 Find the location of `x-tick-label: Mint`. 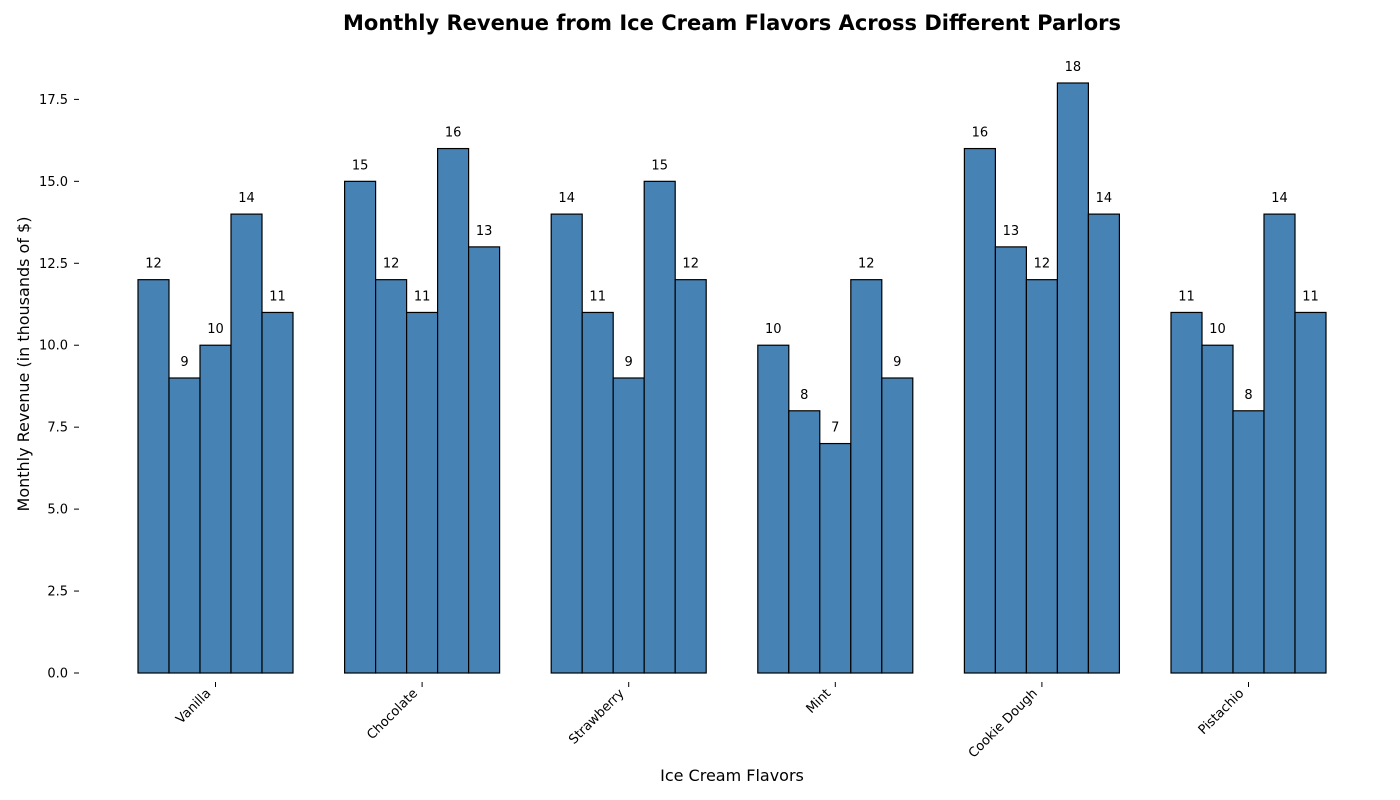

x-tick-label: Mint is located at coordinates (819, 701).